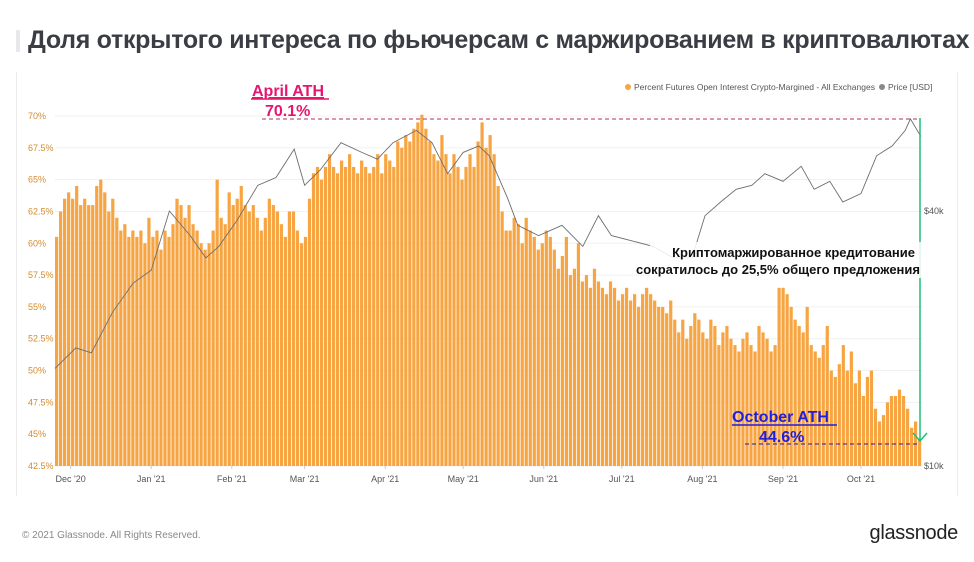  What do you see at coordinates (463, 479) in the screenshot?
I see `x-tick-label: May '21` at bounding box center [463, 479].